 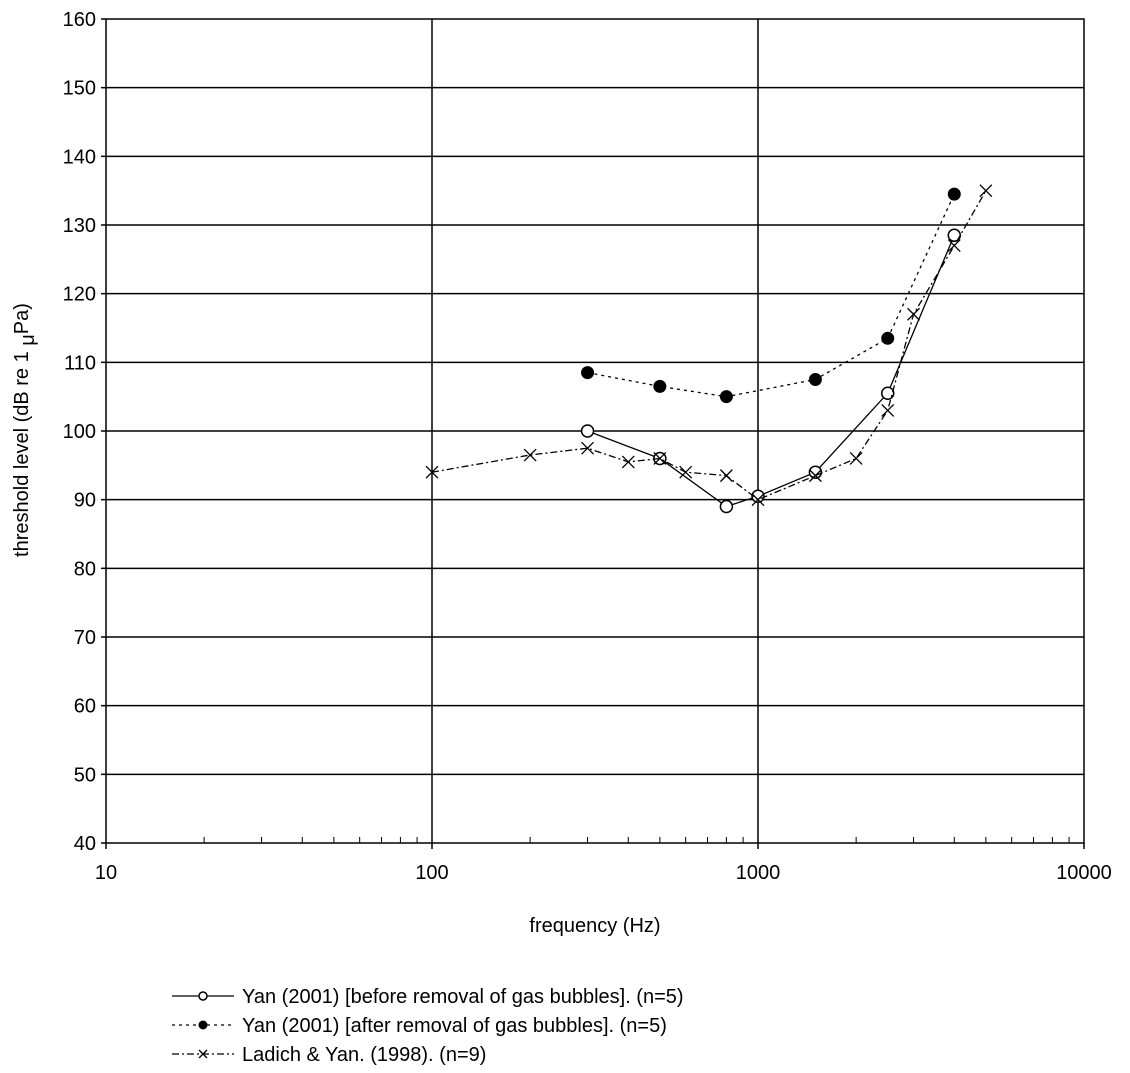 I want to click on y-axis-title-prefix: threshold level (dB re 1, so click(x=22, y=451).